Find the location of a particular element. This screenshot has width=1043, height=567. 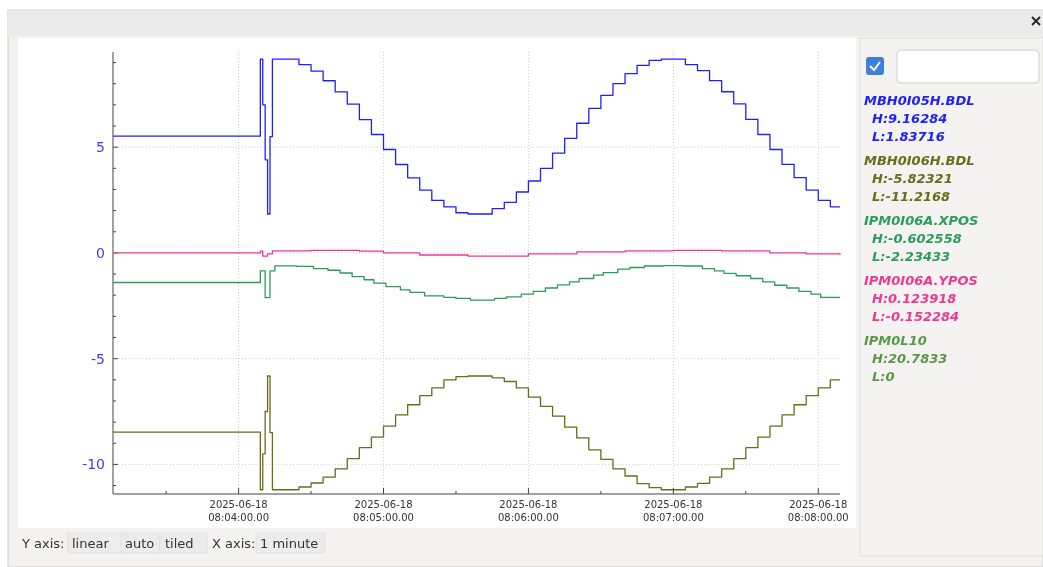

text: H:9.16284 is located at coordinates (910, 118).